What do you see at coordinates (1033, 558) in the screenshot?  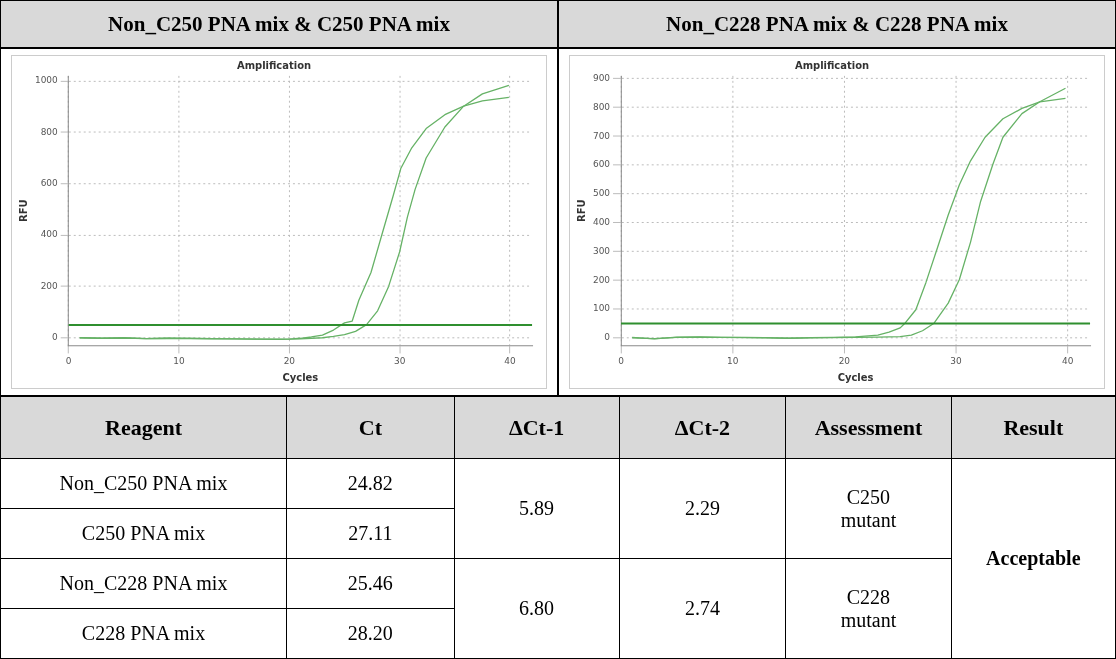 I see `text: Acceptable` at bounding box center [1033, 558].